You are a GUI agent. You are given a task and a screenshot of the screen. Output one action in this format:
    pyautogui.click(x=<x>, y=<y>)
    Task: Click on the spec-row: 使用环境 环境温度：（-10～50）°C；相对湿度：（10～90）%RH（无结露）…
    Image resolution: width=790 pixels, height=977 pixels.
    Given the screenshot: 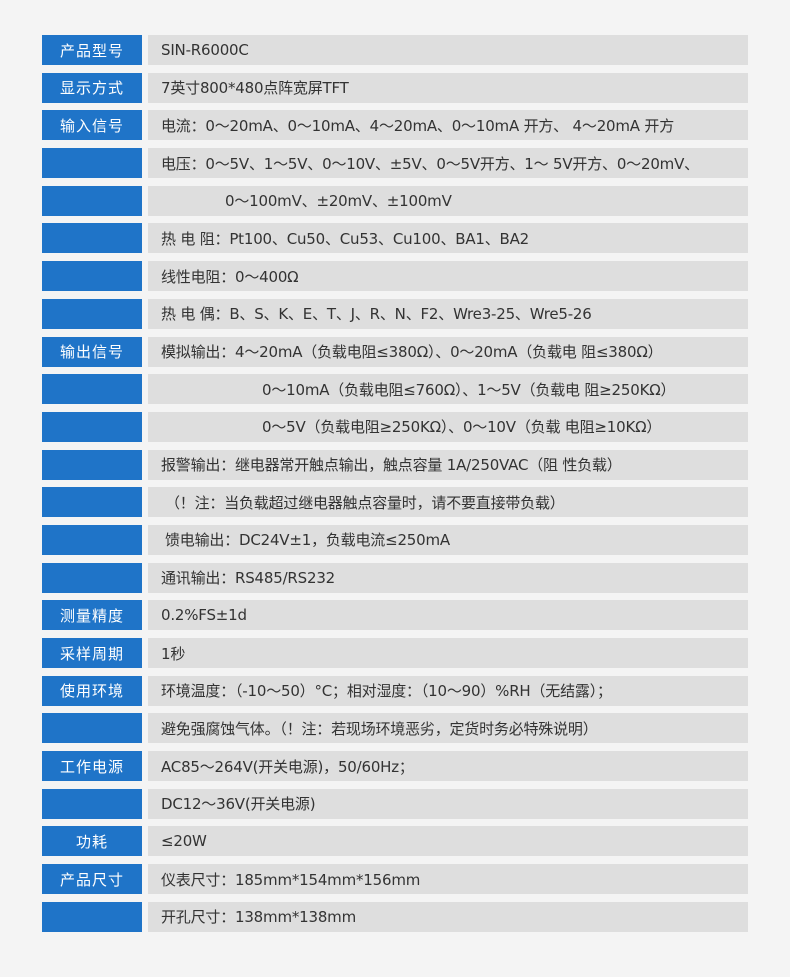 What is the action you would take?
    pyautogui.click(x=395, y=690)
    